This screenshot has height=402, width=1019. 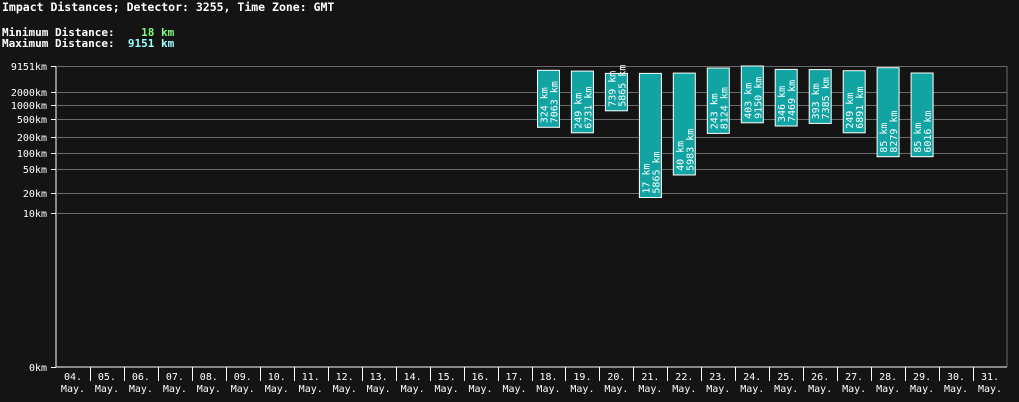 I want to click on x-tick-day: 06., so click(x=141, y=377).